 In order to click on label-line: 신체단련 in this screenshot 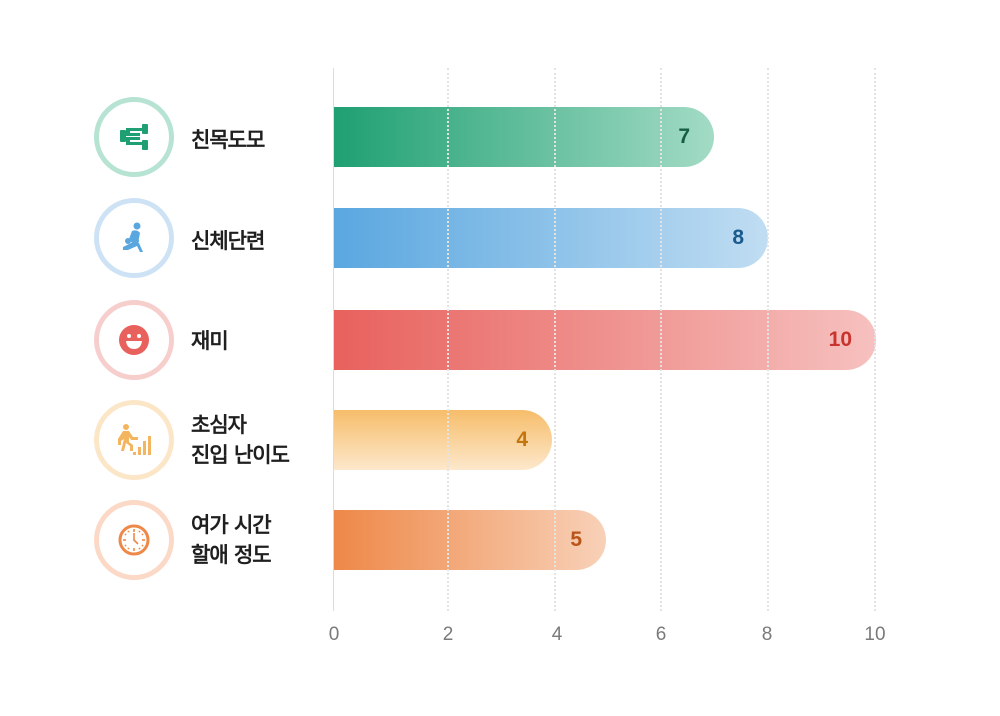, I will do `click(228, 241)`.